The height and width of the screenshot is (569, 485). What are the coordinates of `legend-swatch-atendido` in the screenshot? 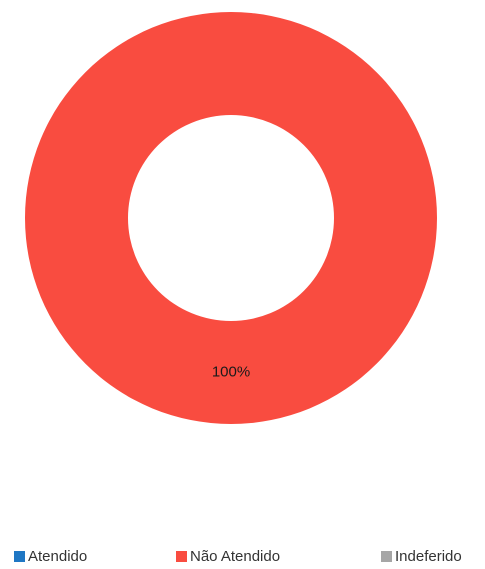 It's located at (19, 556).